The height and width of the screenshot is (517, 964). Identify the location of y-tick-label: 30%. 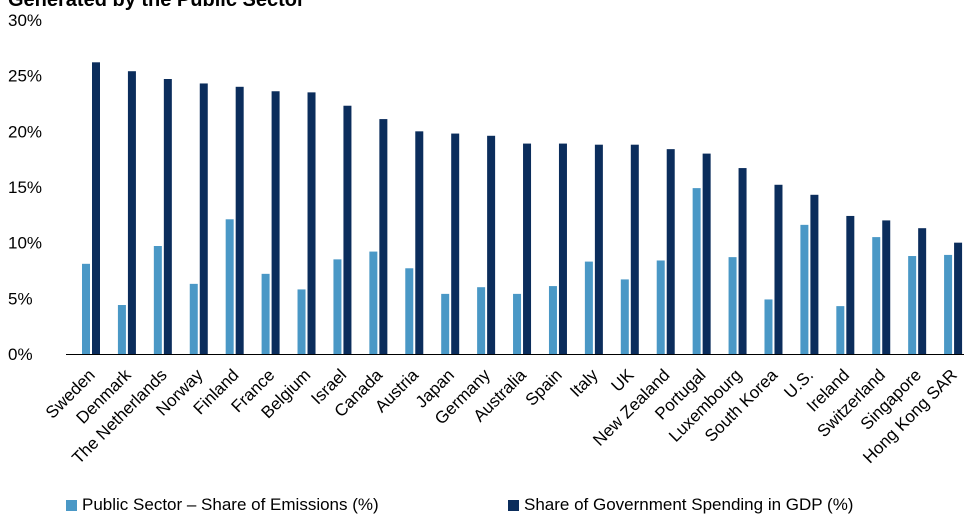
(25, 20).